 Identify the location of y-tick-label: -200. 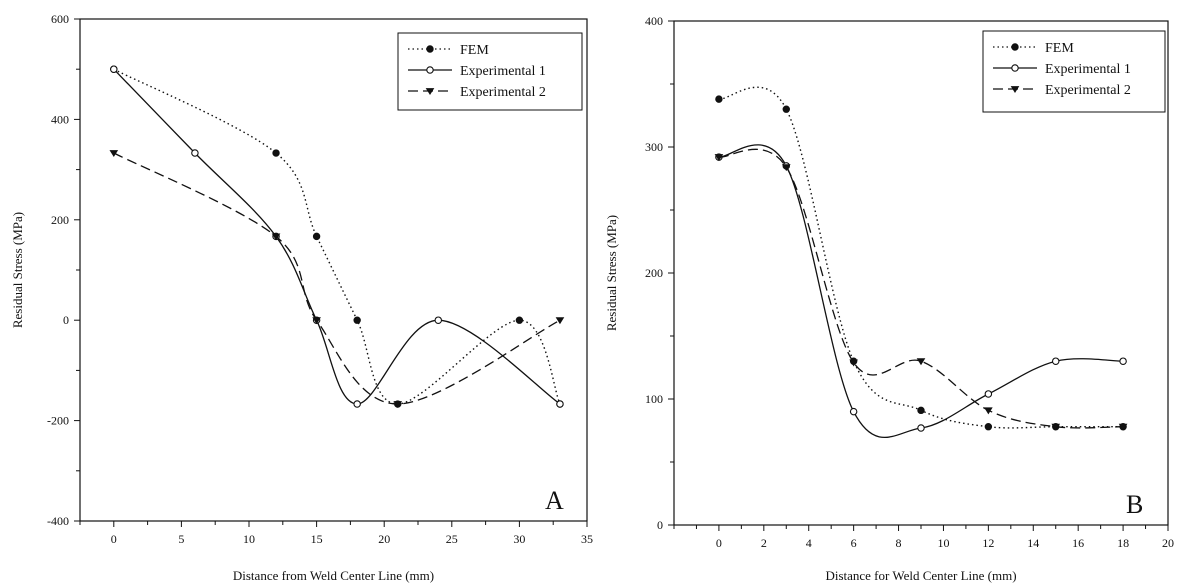
(58, 421).